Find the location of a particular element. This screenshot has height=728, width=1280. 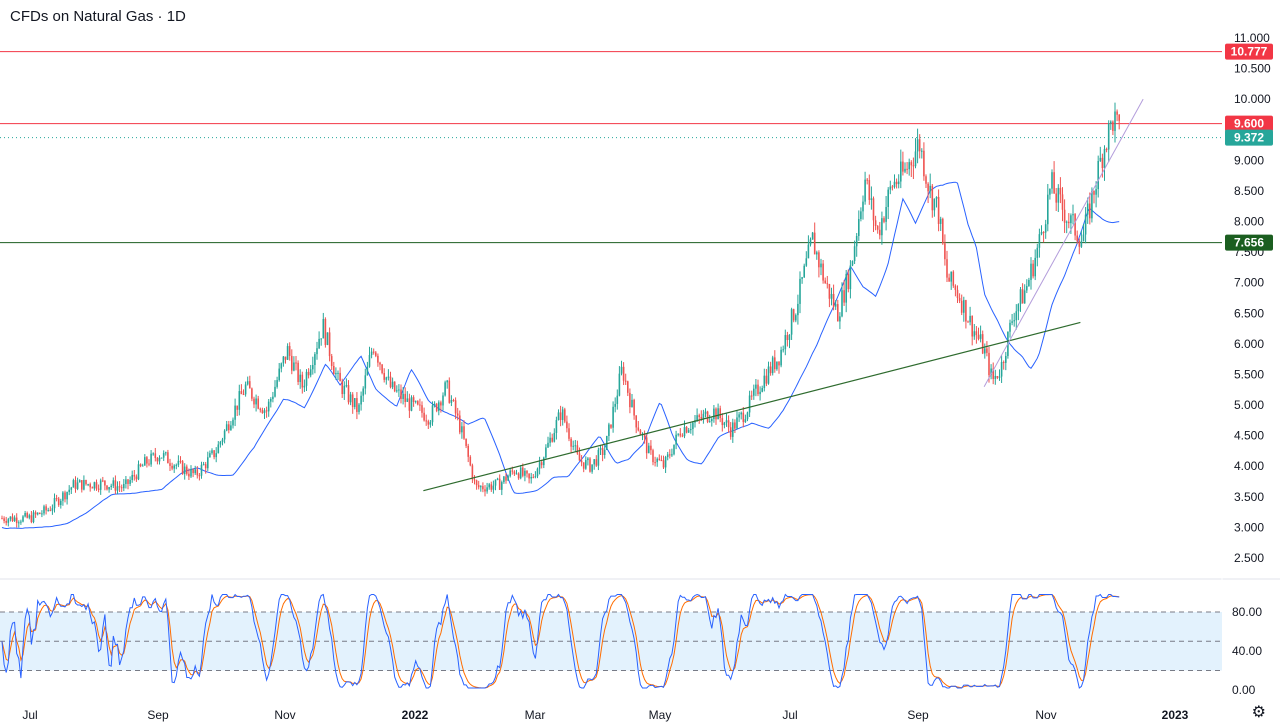

time-tick-label: 2023 is located at coordinates (1175, 715).